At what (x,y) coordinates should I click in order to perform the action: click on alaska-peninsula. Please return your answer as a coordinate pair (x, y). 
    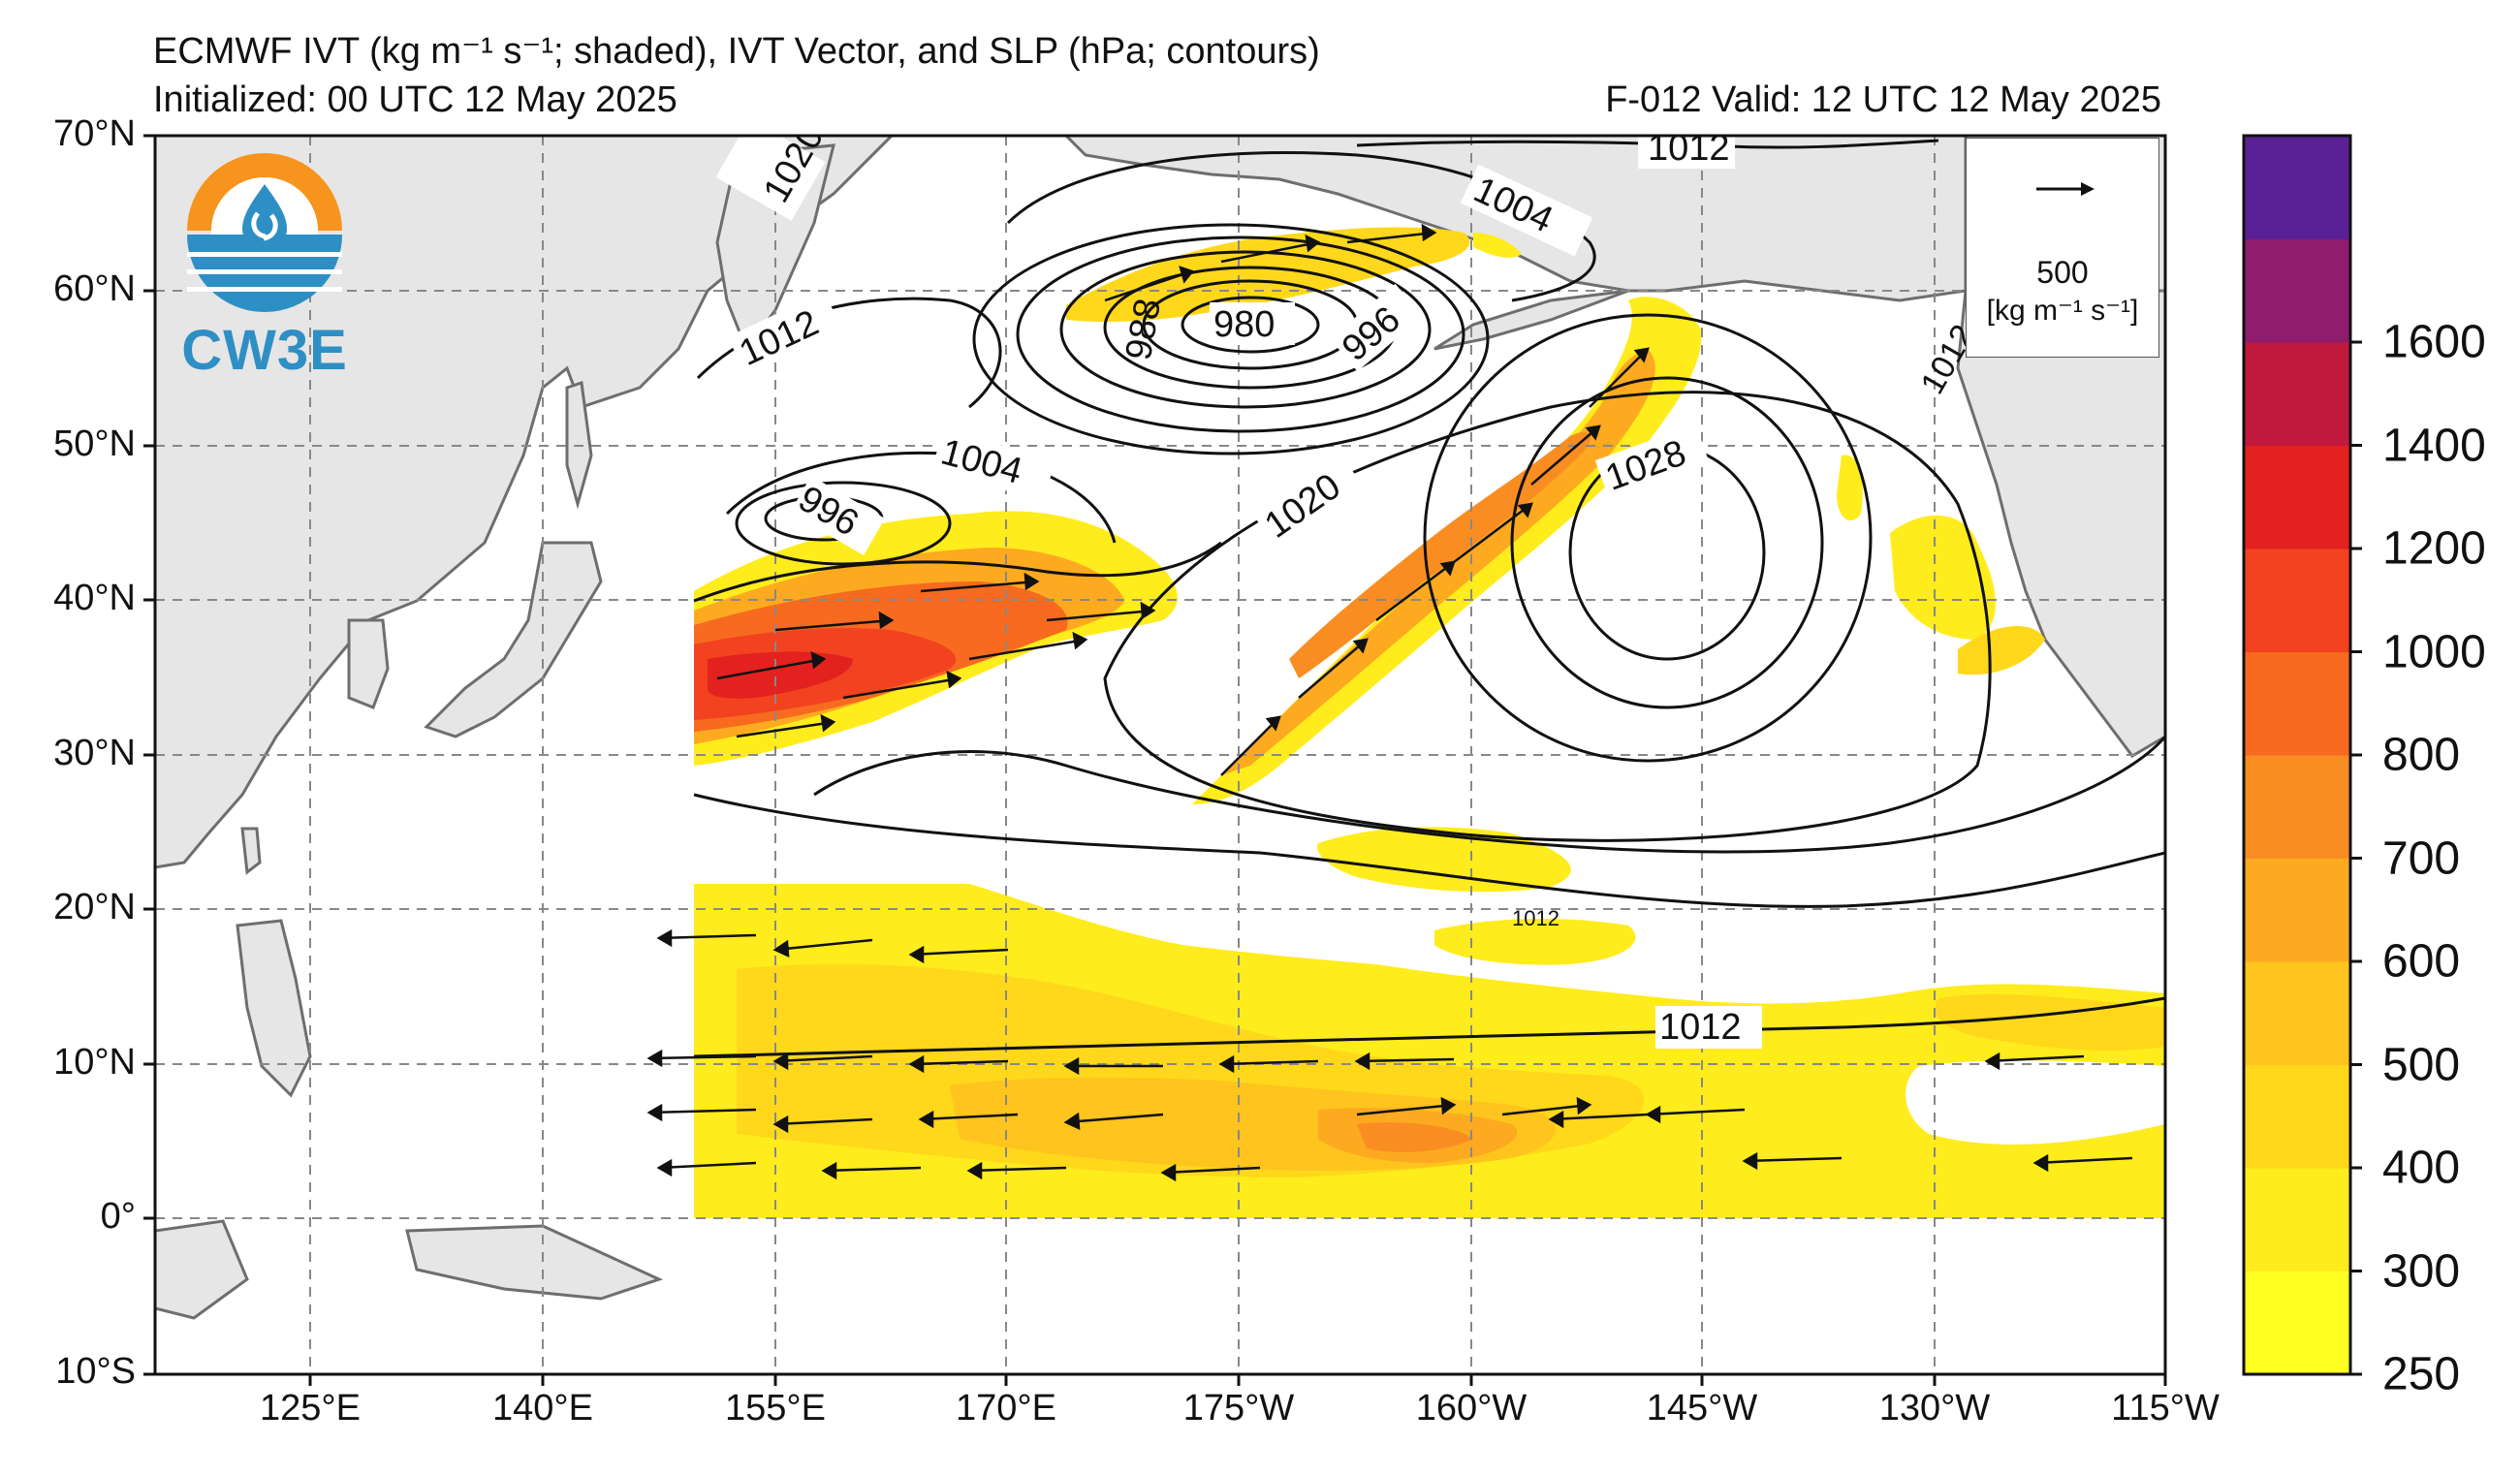
    Looking at the image, I should click on (1531, 320).